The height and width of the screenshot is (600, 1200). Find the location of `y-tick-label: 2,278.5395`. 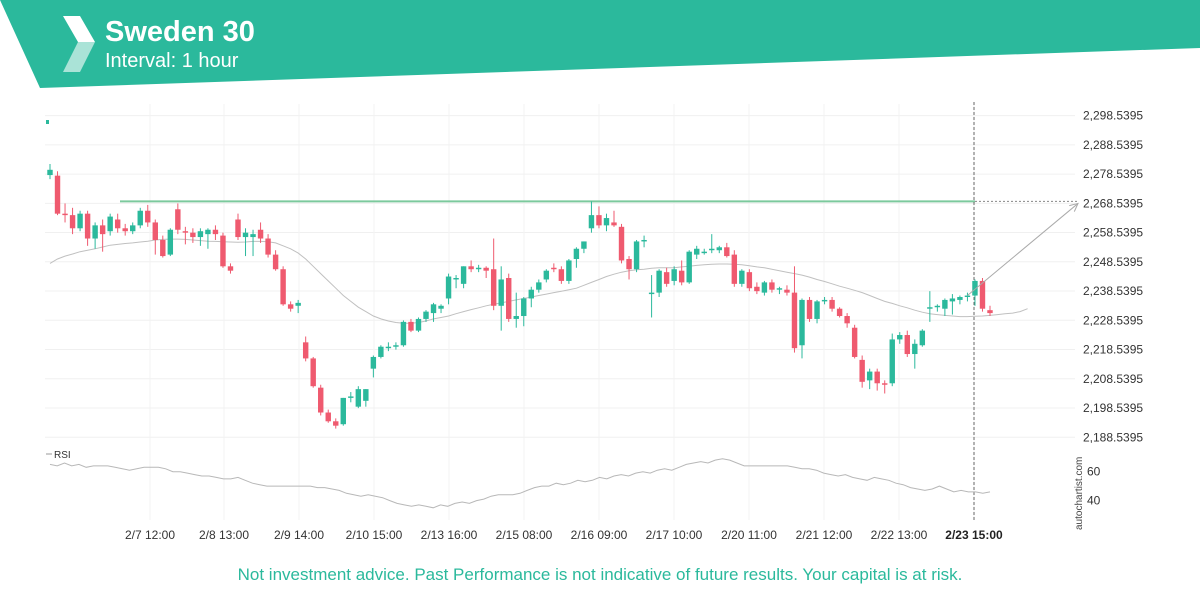

y-tick-label: 2,278.5395 is located at coordinates (1113, 174).